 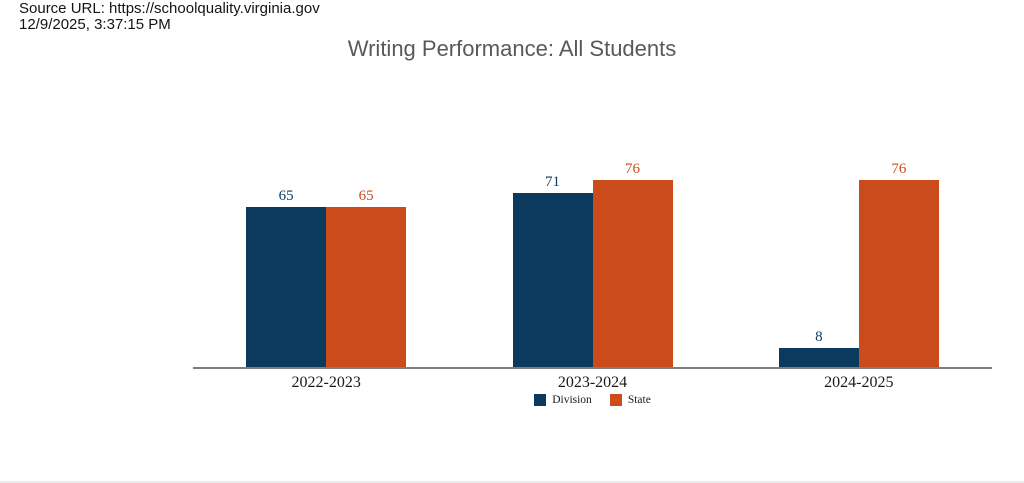 I want to click on x-axis-label: 2024-2025, so click(x=859, y=382).